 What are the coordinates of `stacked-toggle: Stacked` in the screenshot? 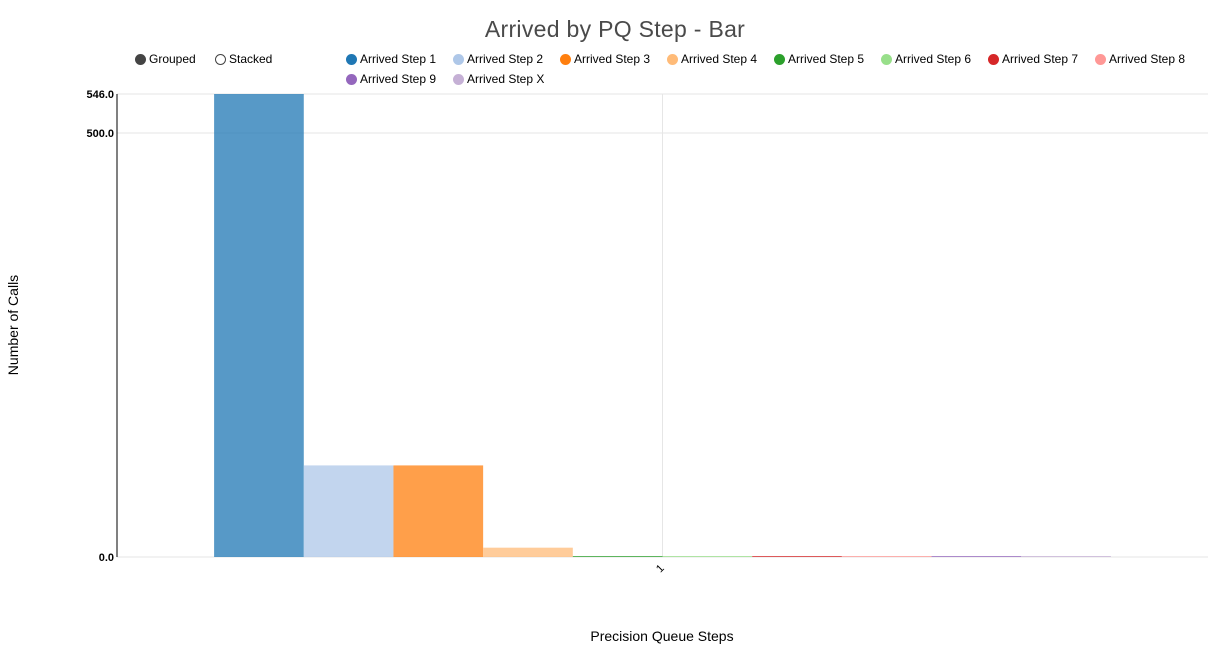 It's located at (243, 59).